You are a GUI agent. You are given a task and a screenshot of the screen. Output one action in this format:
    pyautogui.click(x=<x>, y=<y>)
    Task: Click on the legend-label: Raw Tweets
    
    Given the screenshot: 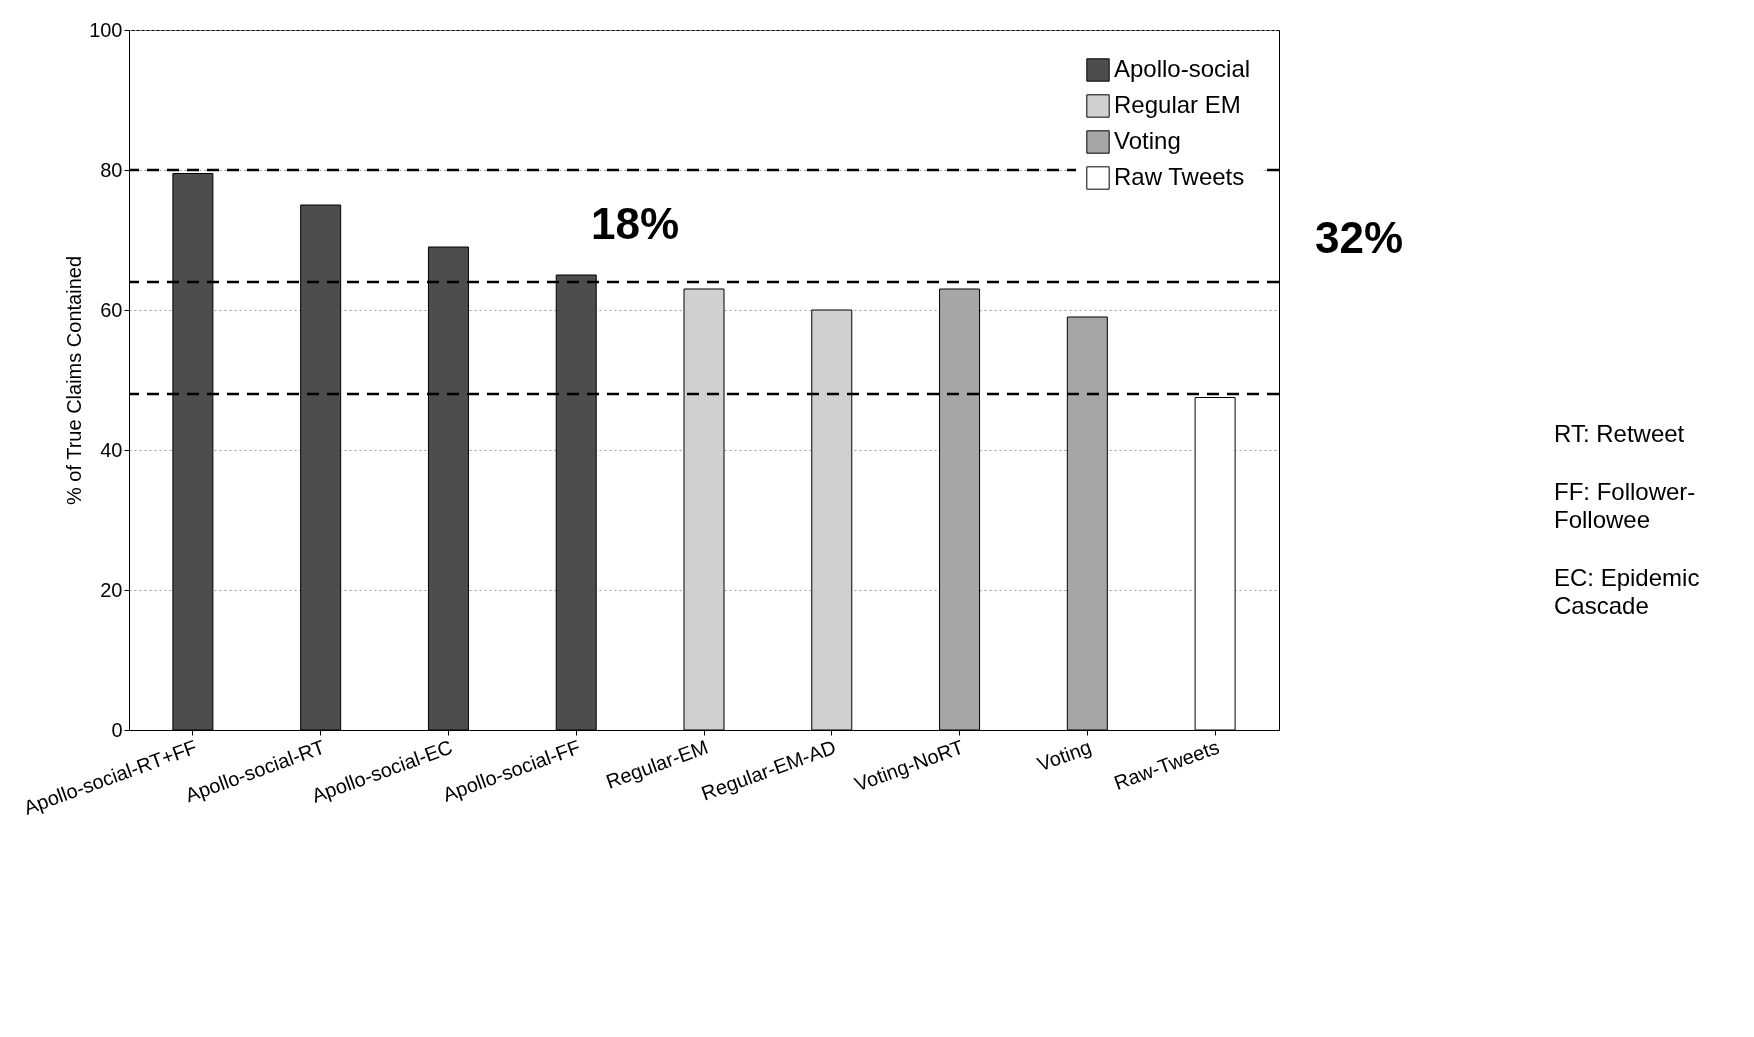 What is the action you would take?
    pyautogui.click(x=1179, y=176)
    